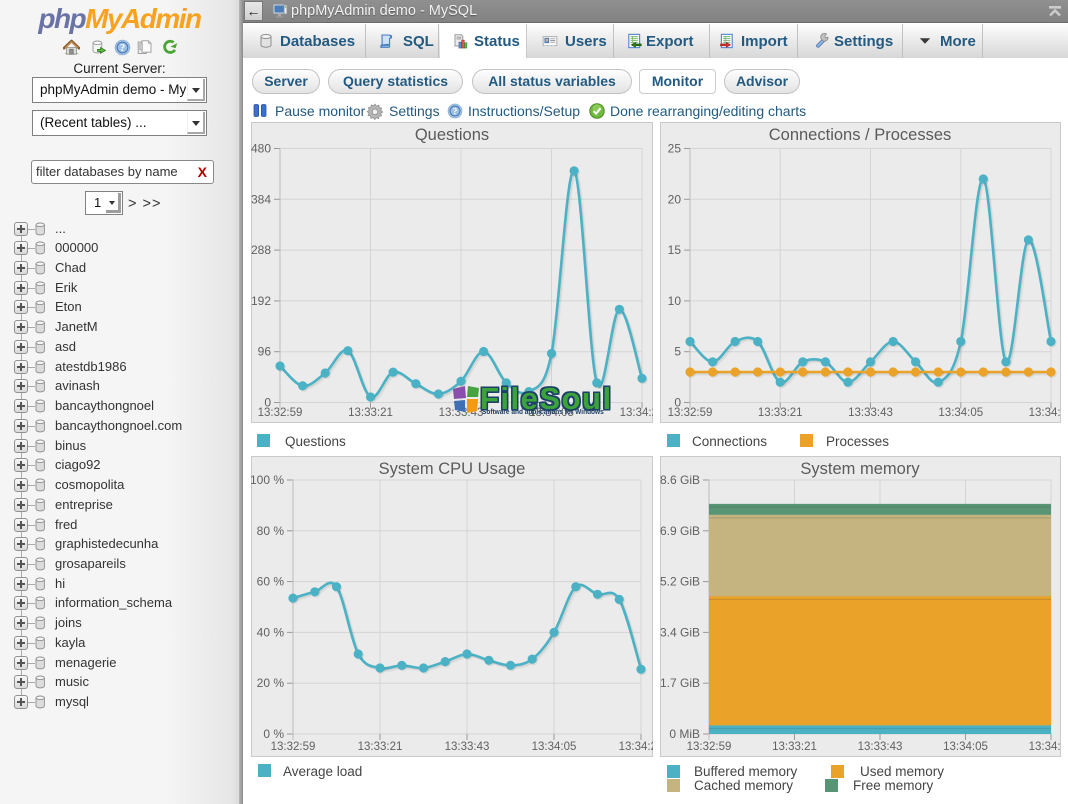 The width and height of the screenshot is (1068, 804). I want to click on svg-text: 10, so click(675, 301).